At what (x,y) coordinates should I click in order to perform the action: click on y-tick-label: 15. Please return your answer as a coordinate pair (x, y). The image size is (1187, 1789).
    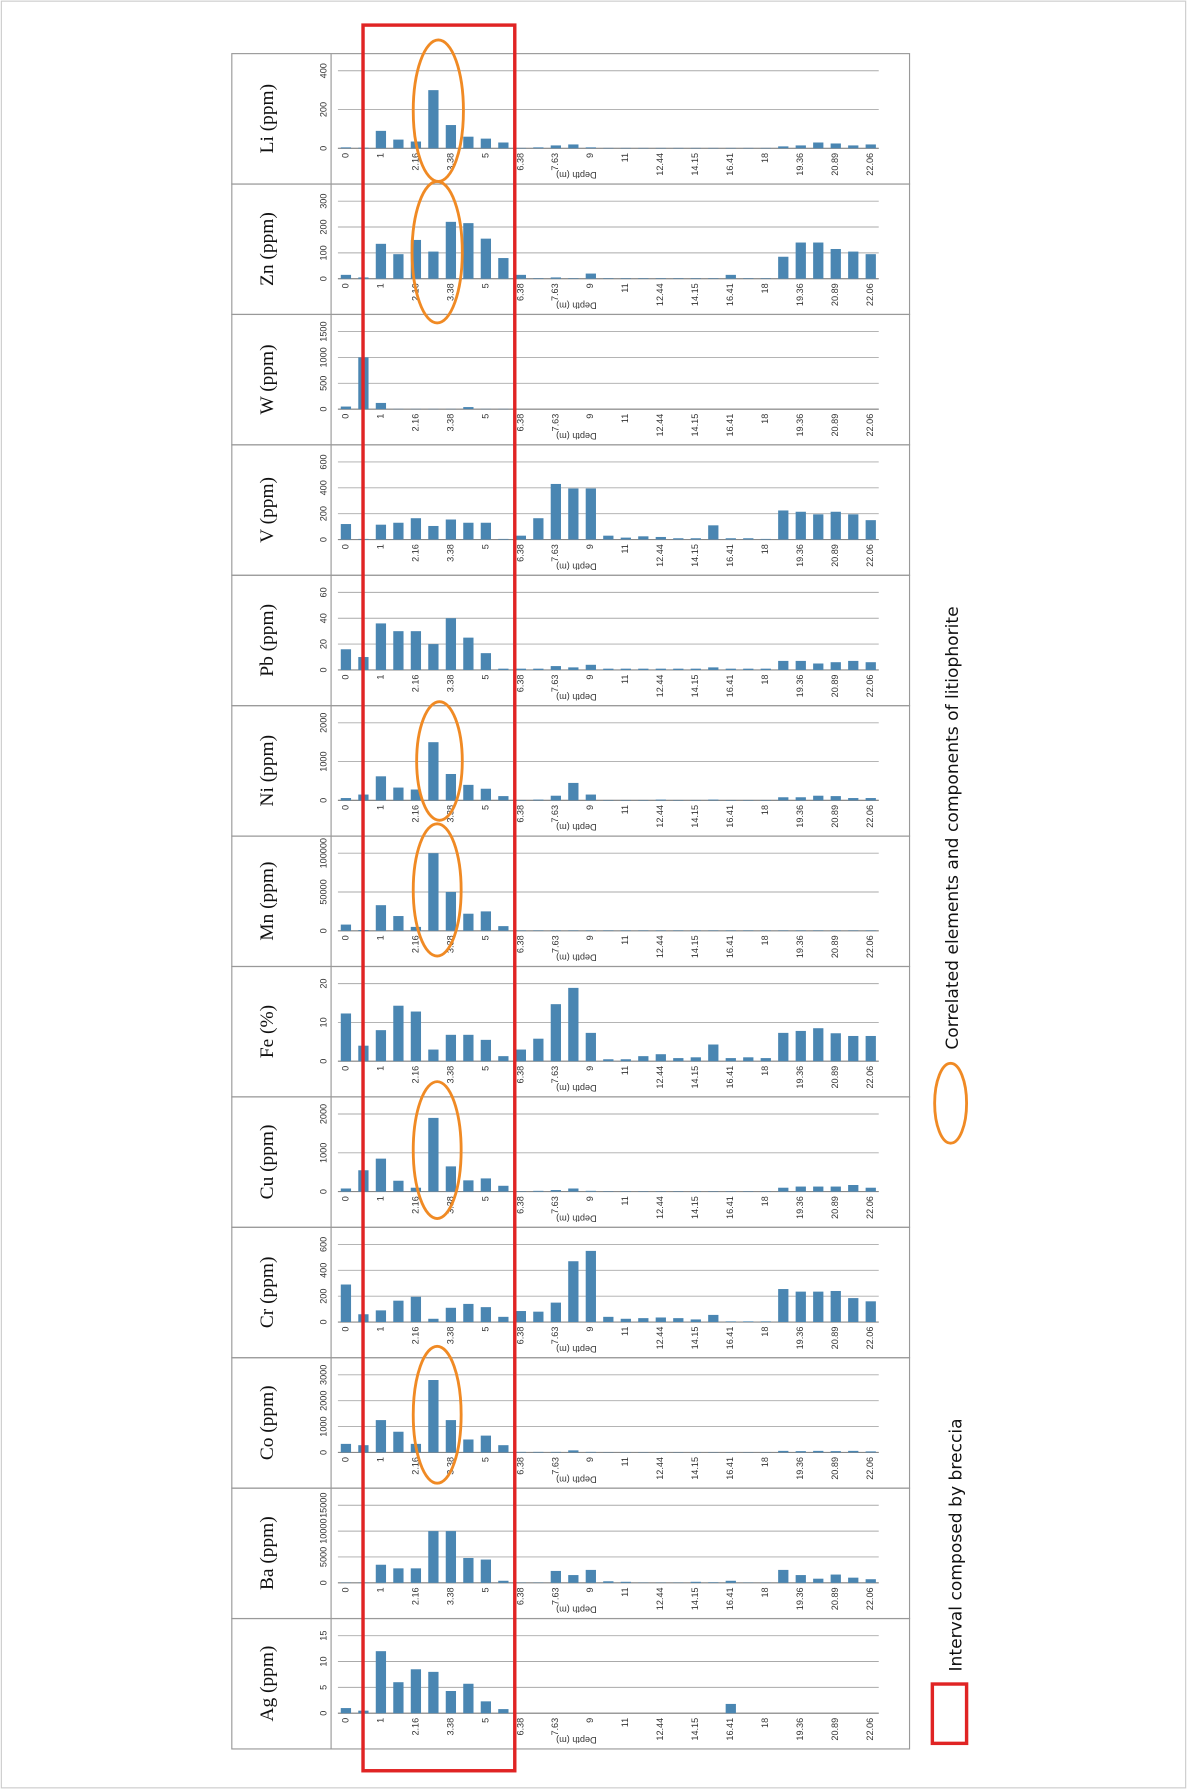
    Looking at the image, I should click on (324, 1636).